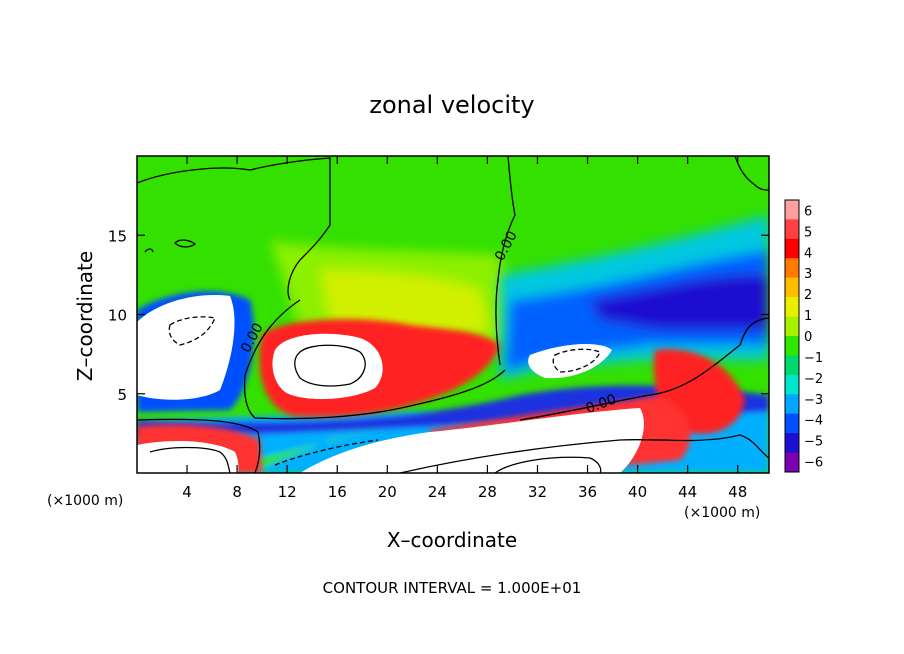 The height and width of the screenshot is (654, 904). What do you see at coordinates (722, 513) in the screenshot?
I see `x-unit-right: (×1000 m)` at bounding box center [722, 513].